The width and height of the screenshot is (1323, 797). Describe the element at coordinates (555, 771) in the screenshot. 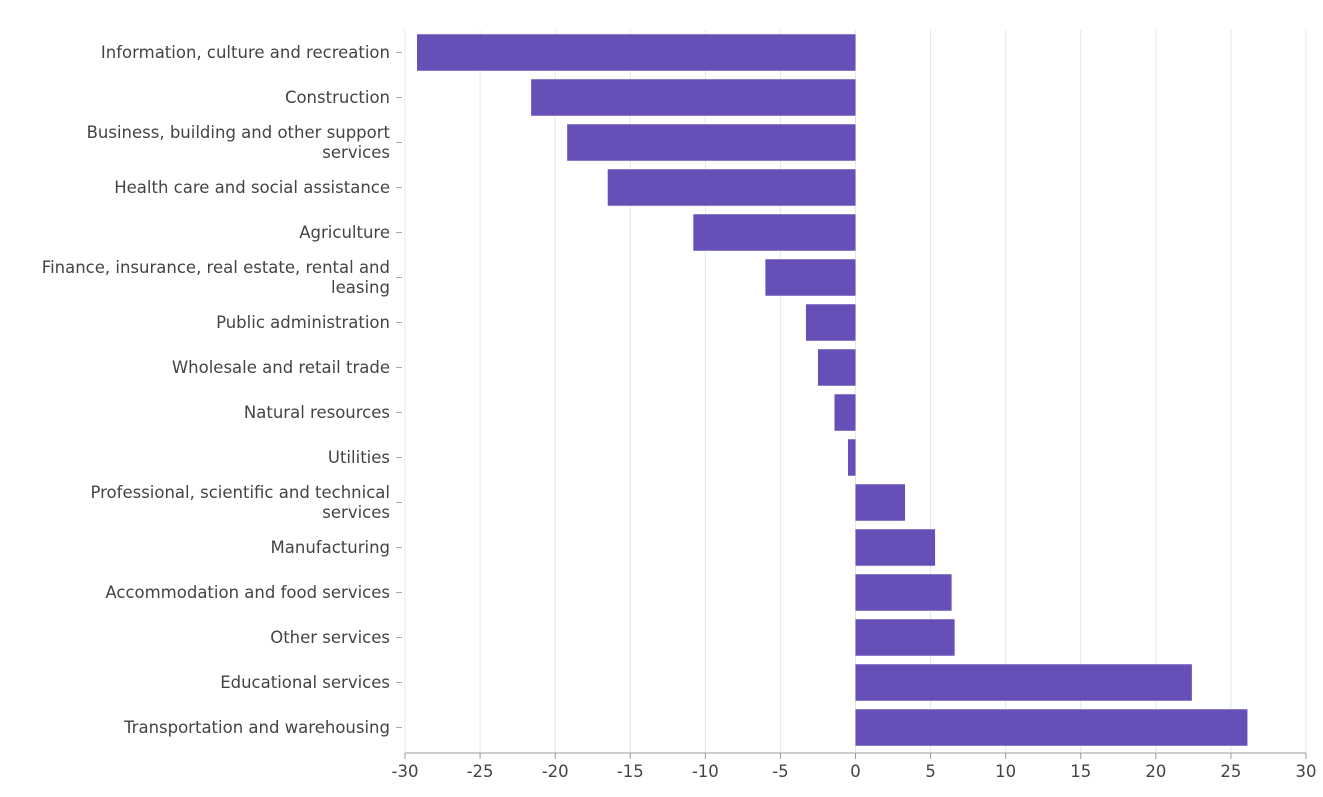

I see `x-tick-label: -20` at that location.